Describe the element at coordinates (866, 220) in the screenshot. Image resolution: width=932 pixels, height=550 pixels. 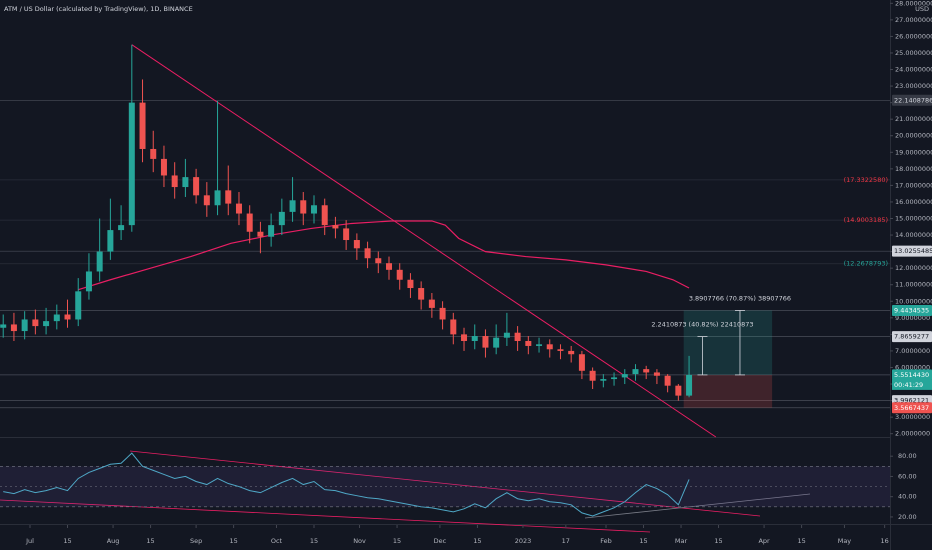
I see `price-label: (14.9003185)` at that location.